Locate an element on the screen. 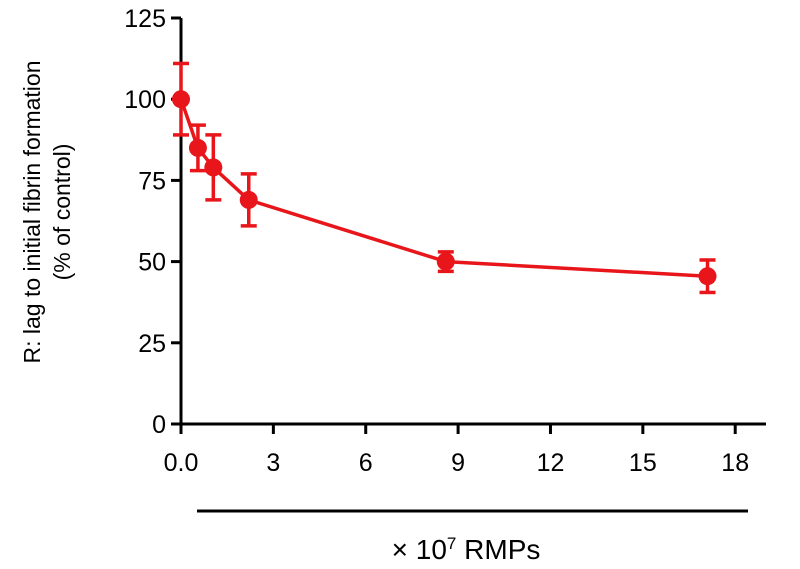 The image size is (800, 569). x-axis-title-exponent: 7 is located at coordinates (451, 543).